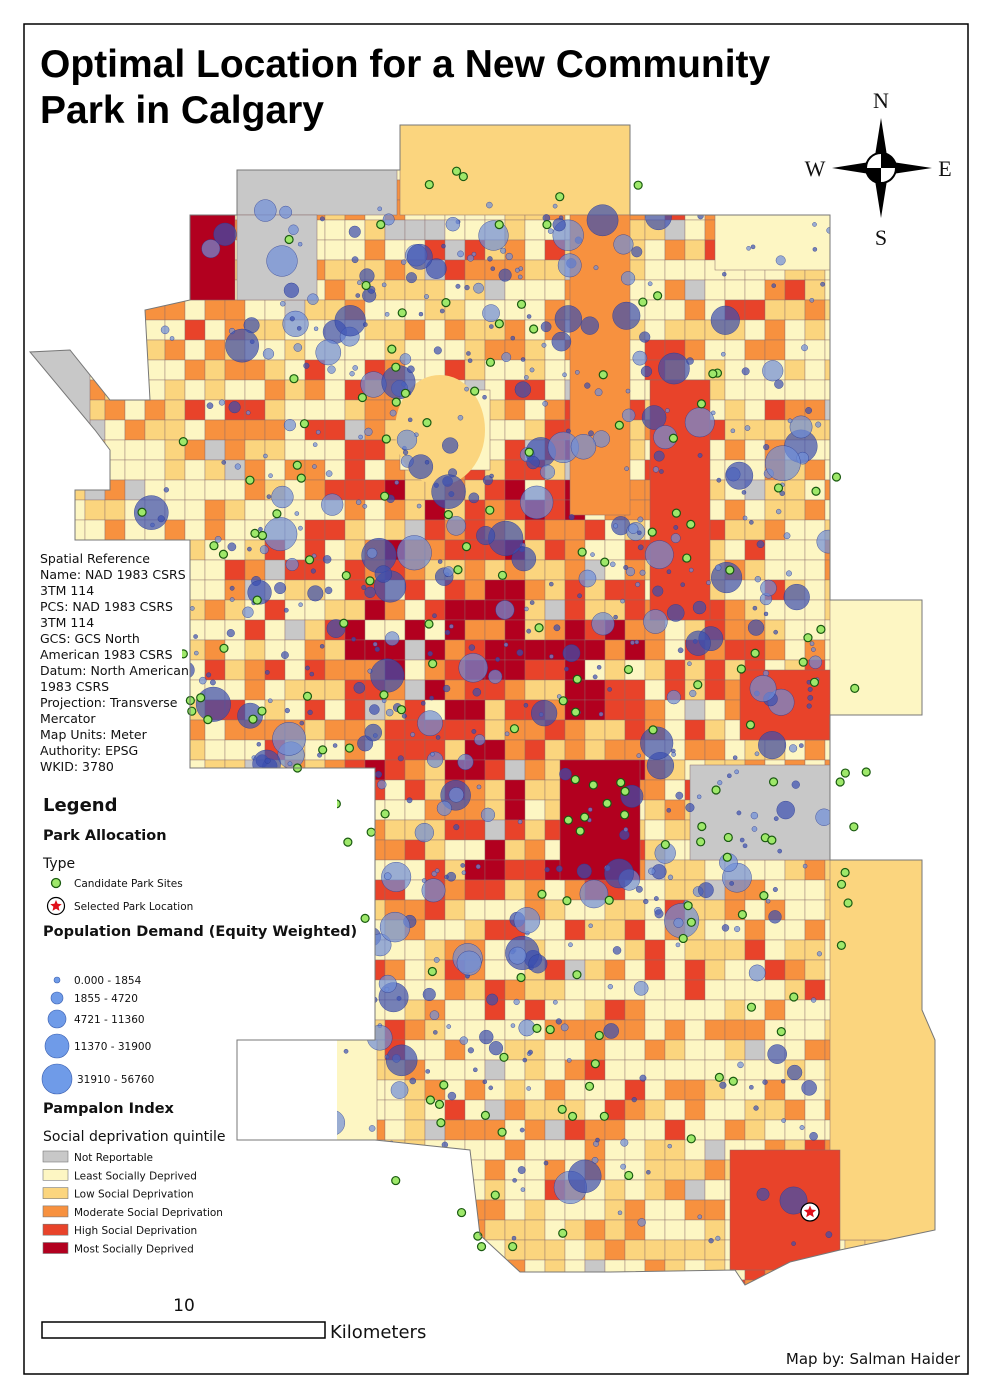 This screenshot has height=1400, width=990. What do you see at coordinates (55, 1193) in the screenshot?
I see `legend-swatch` at bounding box center [55, 1193].